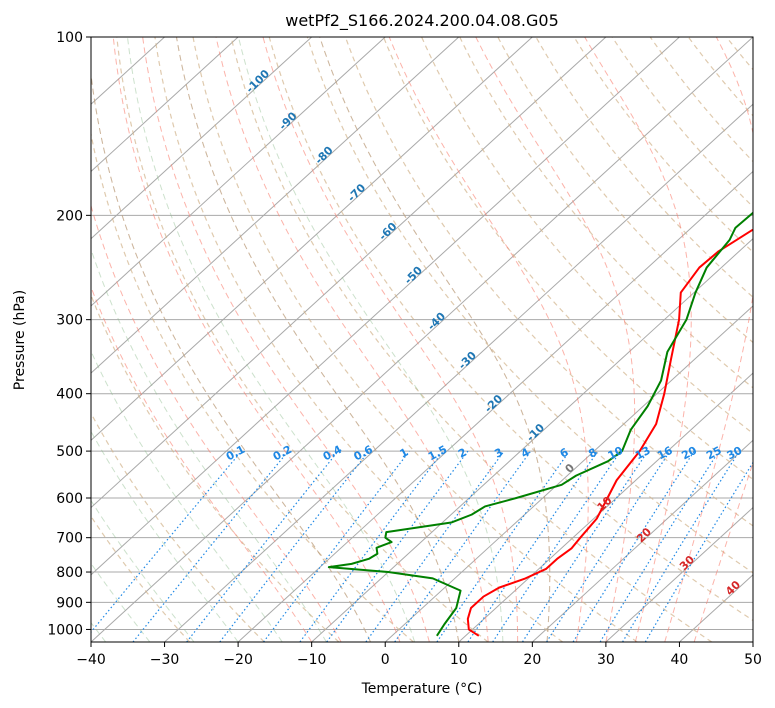 The height and width of the screenshot is (708, 775). Describe the element at coordinates (91, 660) in the screenshot. I see `x-tick-label: −40` at that location.